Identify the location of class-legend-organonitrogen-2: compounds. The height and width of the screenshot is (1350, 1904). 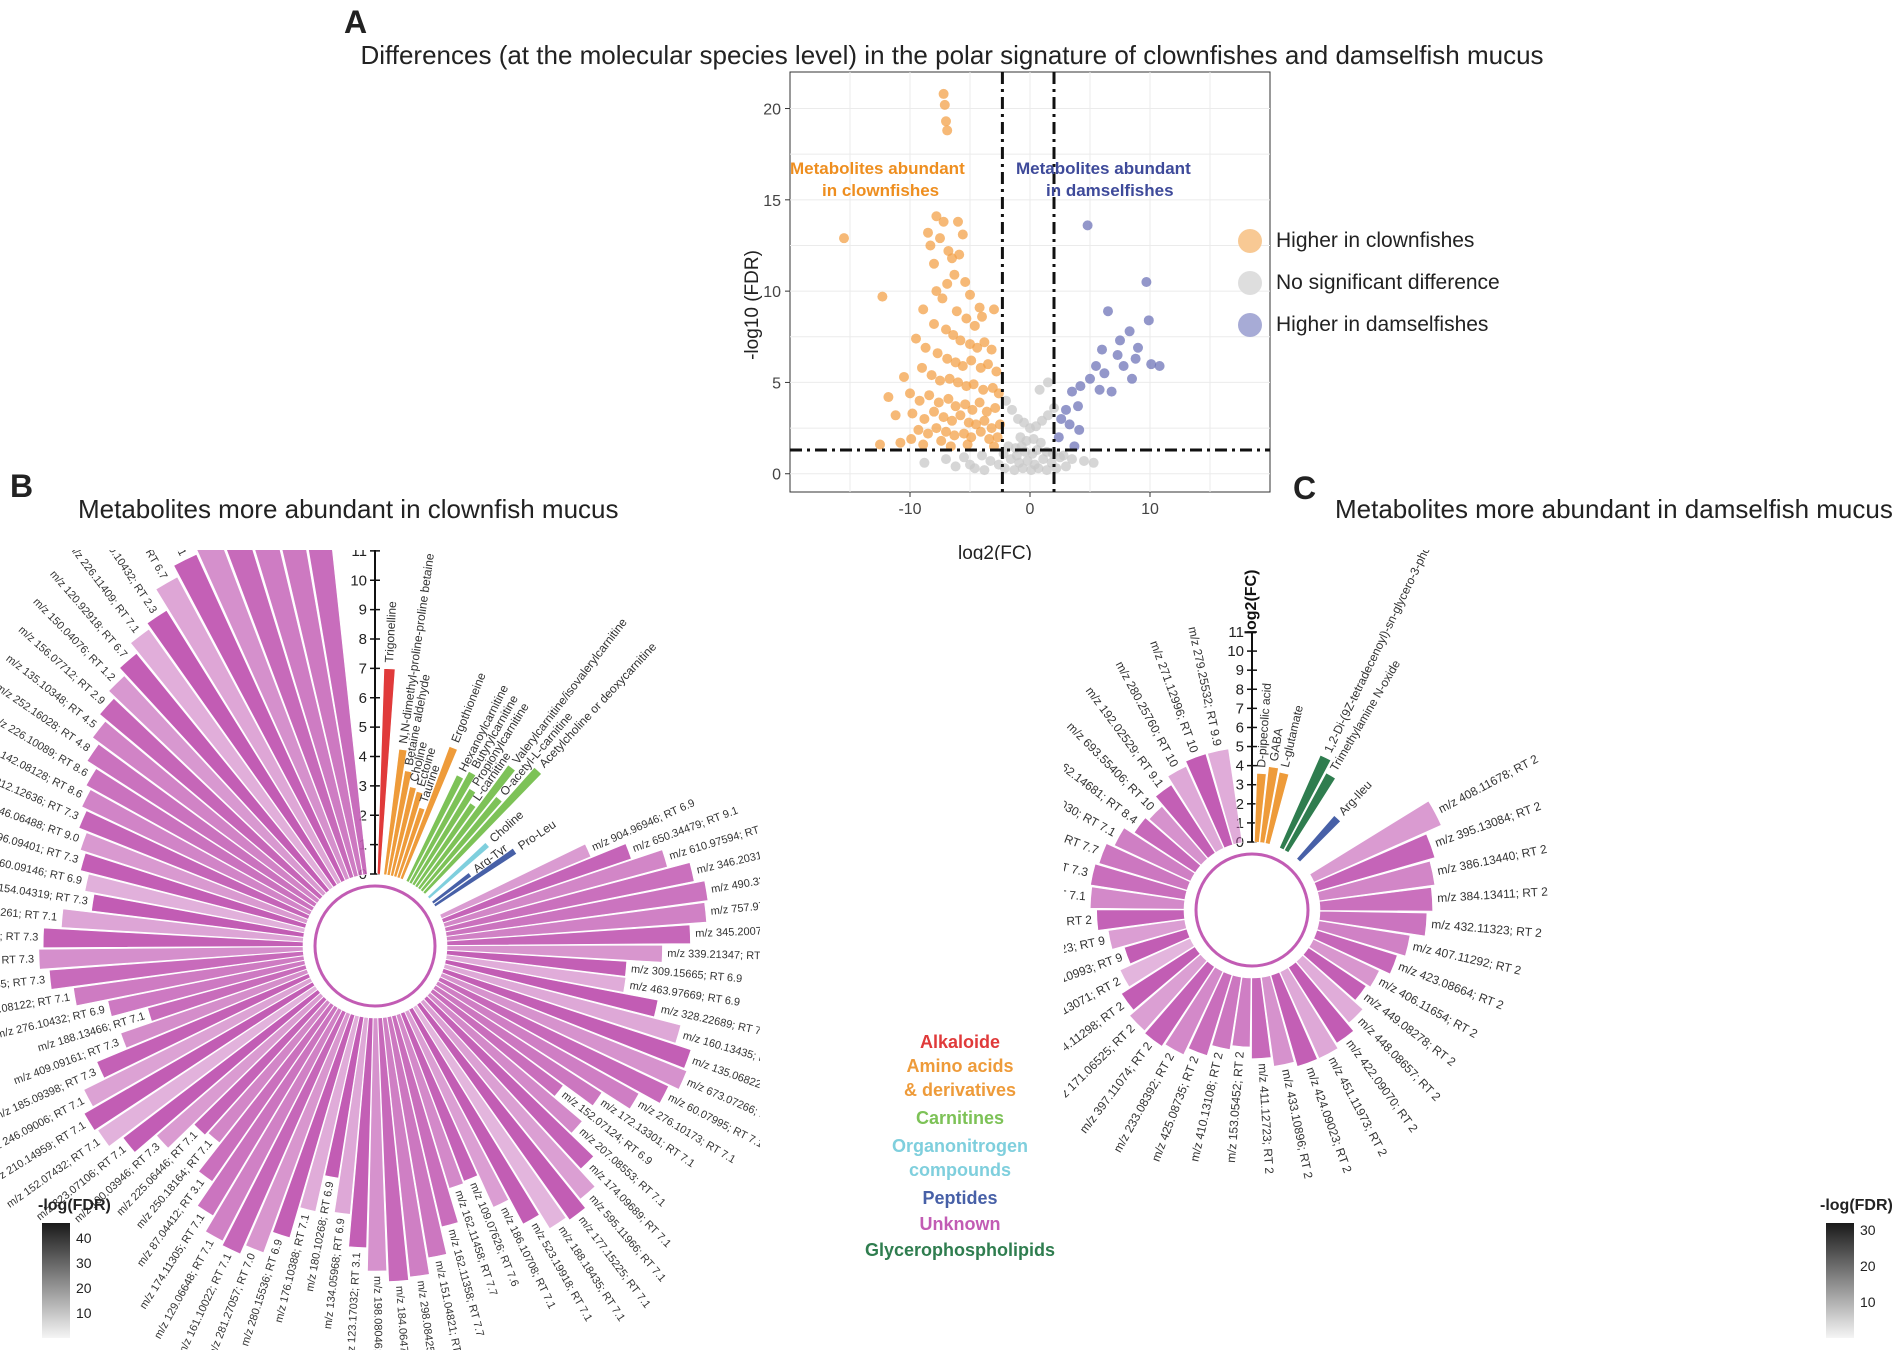
(960, 1170).